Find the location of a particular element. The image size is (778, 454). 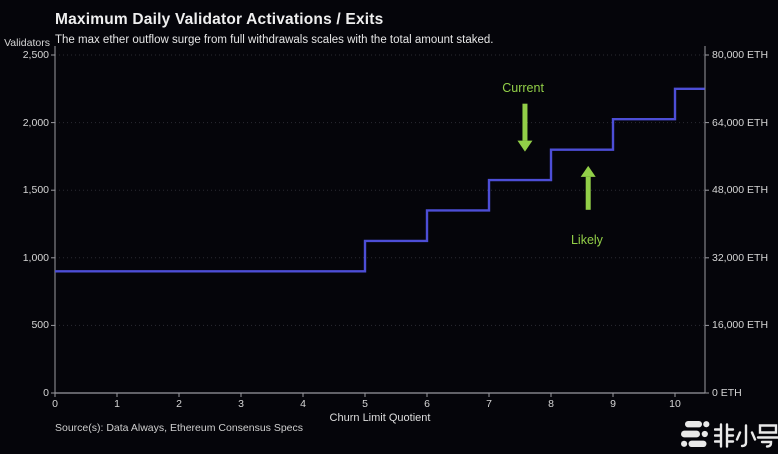

x-tick-label: 6 is located at coordinates (427, 404).